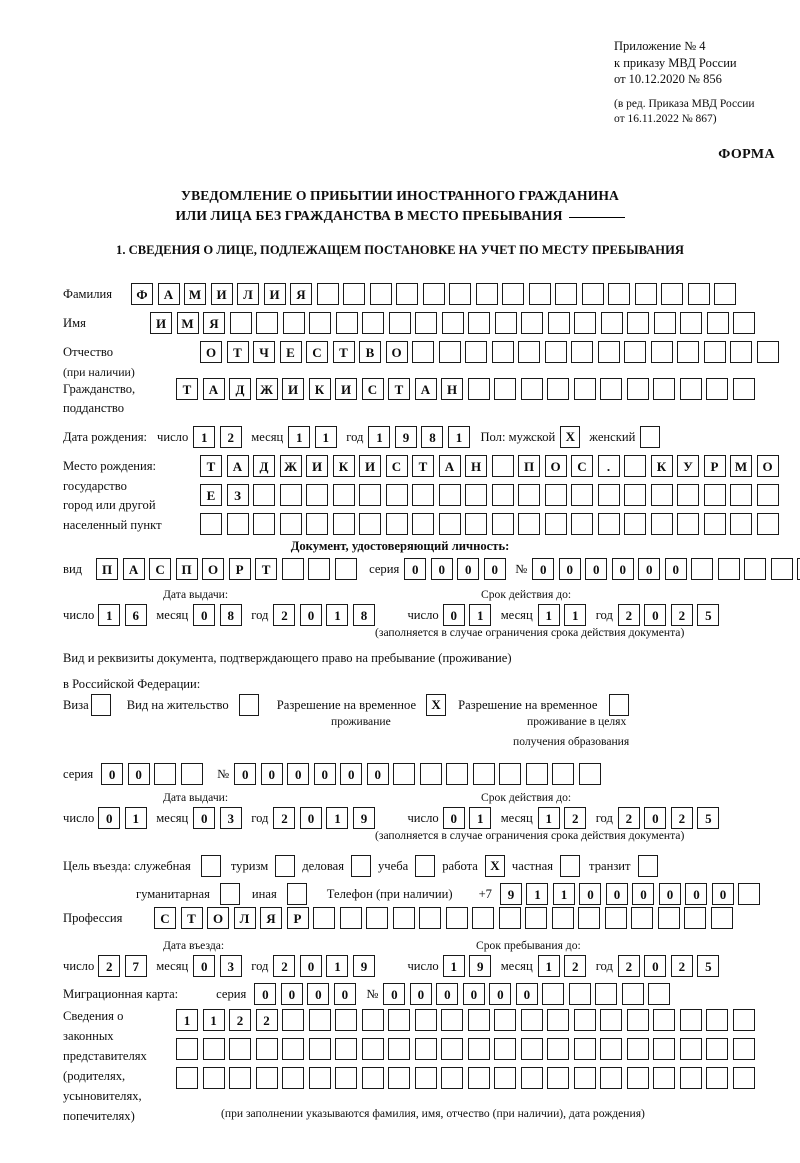  What do you see at coordinates (230, 966) in the screenshot?
I see `char-cell: 3` at bounding box center [230, 966].